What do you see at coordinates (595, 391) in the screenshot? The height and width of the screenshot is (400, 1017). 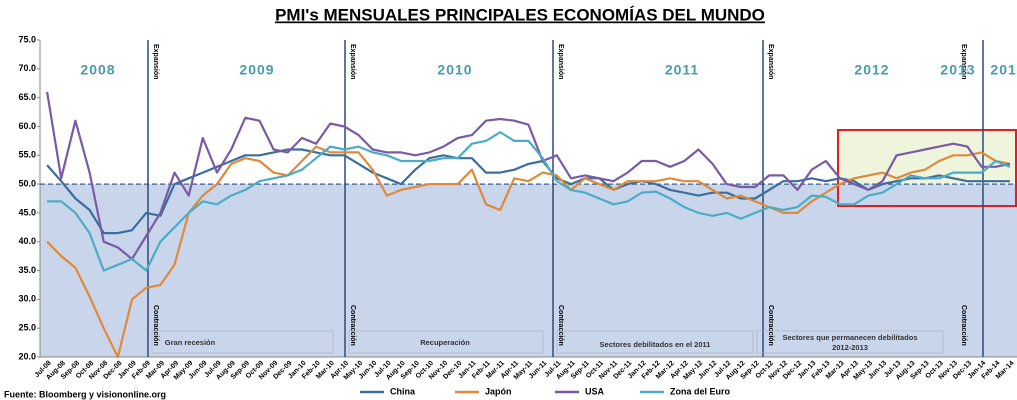 I see `legend-label: USA` at bounding box center [595, 391].